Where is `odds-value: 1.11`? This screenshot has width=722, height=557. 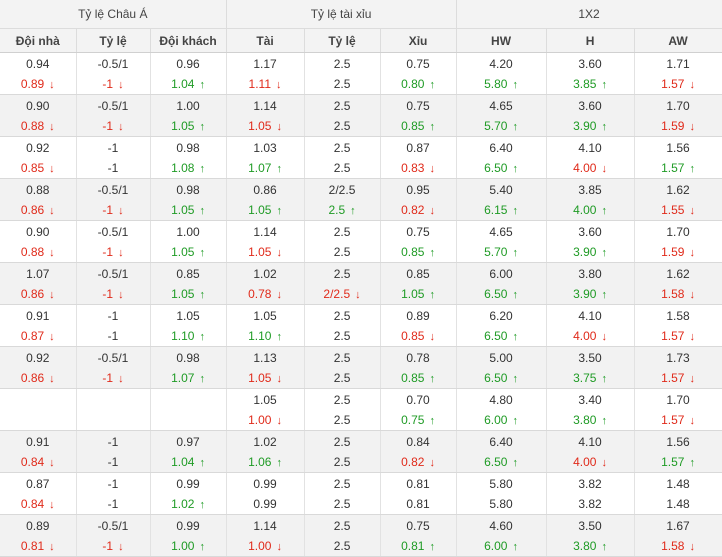
odds-value: 1.11 is located at coordinates (260, 84).